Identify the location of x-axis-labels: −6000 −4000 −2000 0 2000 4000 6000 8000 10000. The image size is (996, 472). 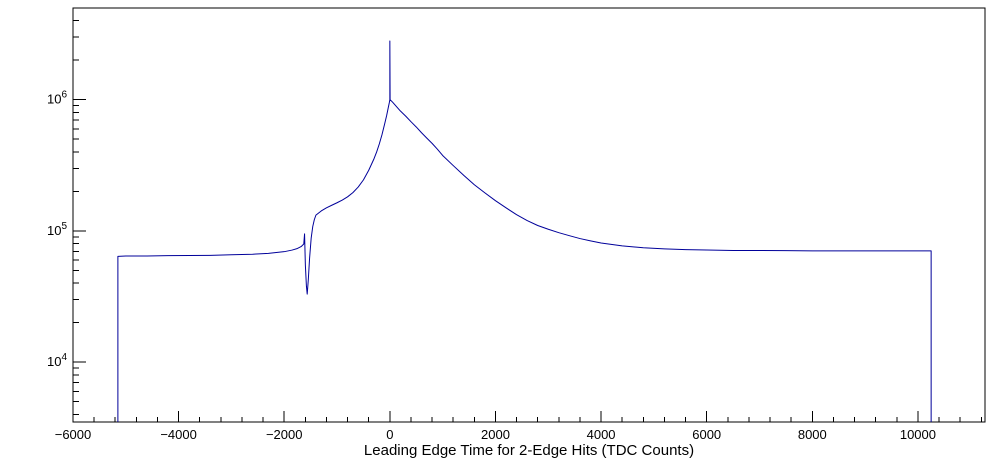
(495, 434).